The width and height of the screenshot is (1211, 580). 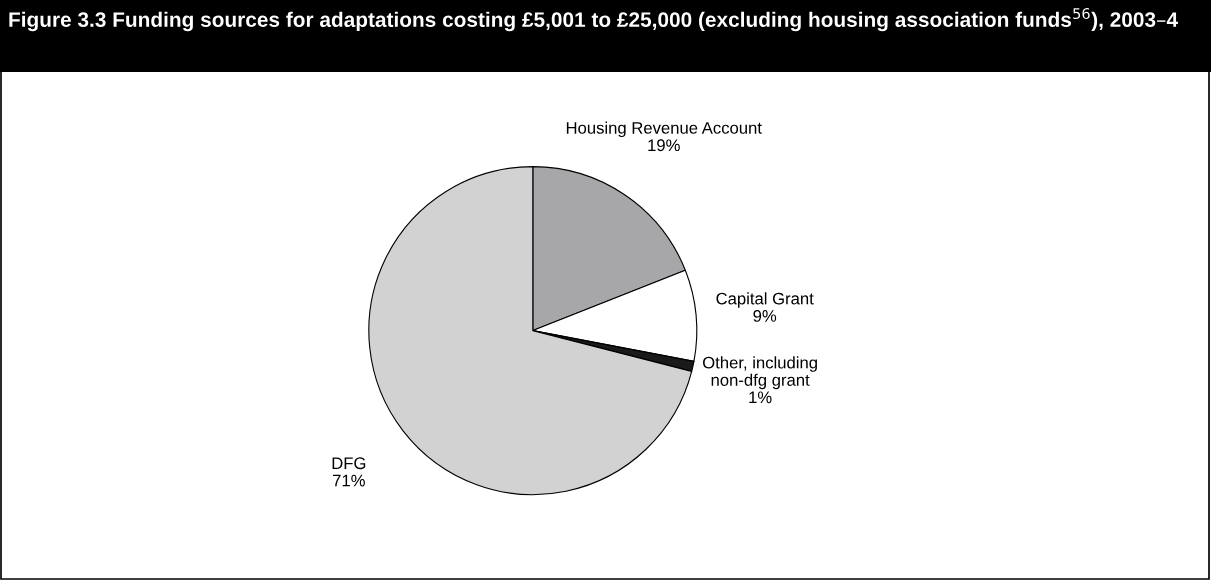 I want to click on data-label: 1%, so click(x=760, y=397).